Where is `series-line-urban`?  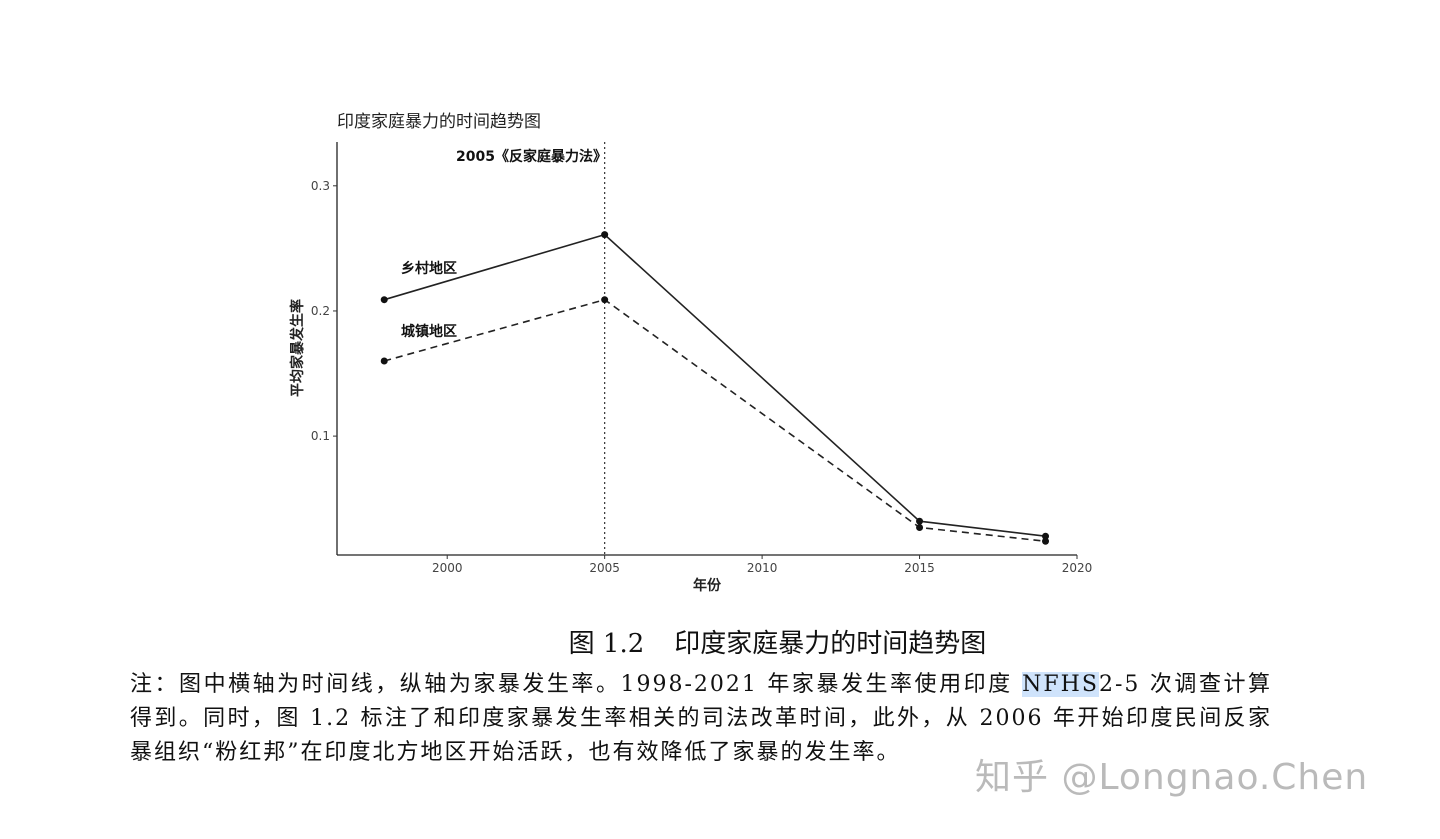
series-line-urban is located at coordinates (715, 420).